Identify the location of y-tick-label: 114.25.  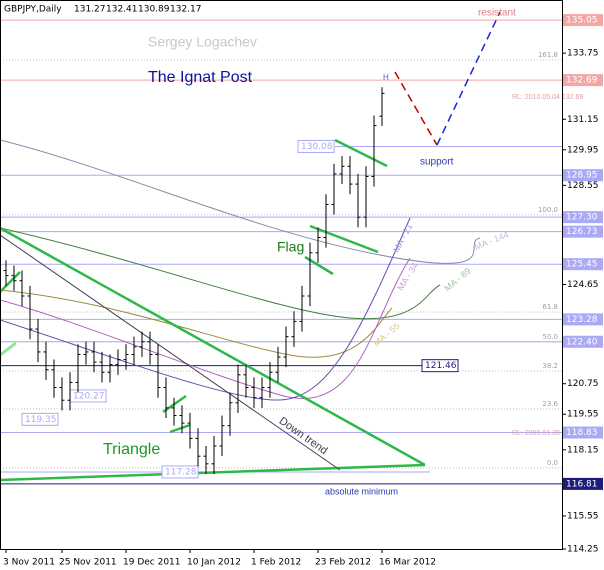
(583, 550).